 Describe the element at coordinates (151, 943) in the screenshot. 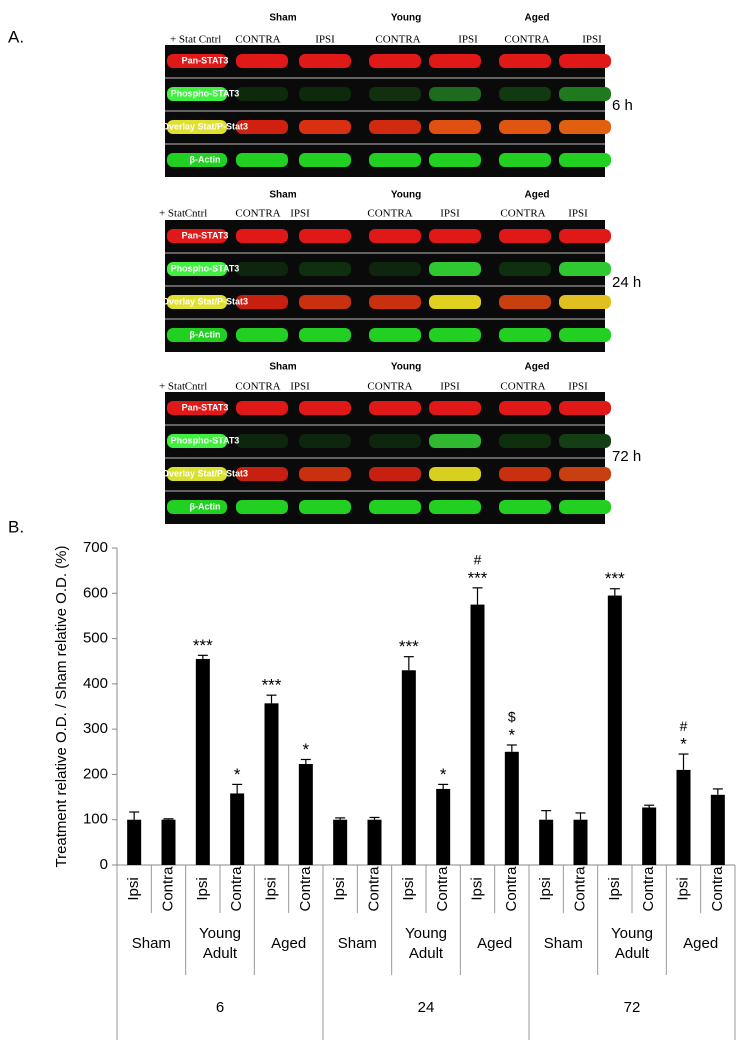

I see `group-label: Sham` at that location.